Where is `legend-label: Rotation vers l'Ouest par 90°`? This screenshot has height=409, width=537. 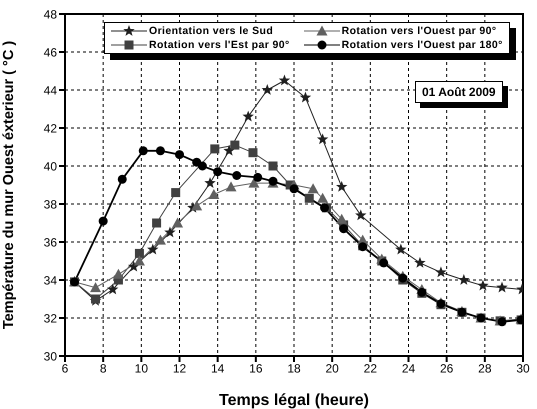
legend-label: Rotation vers l'Ouest par 90° is located at coordinates (419, 31).